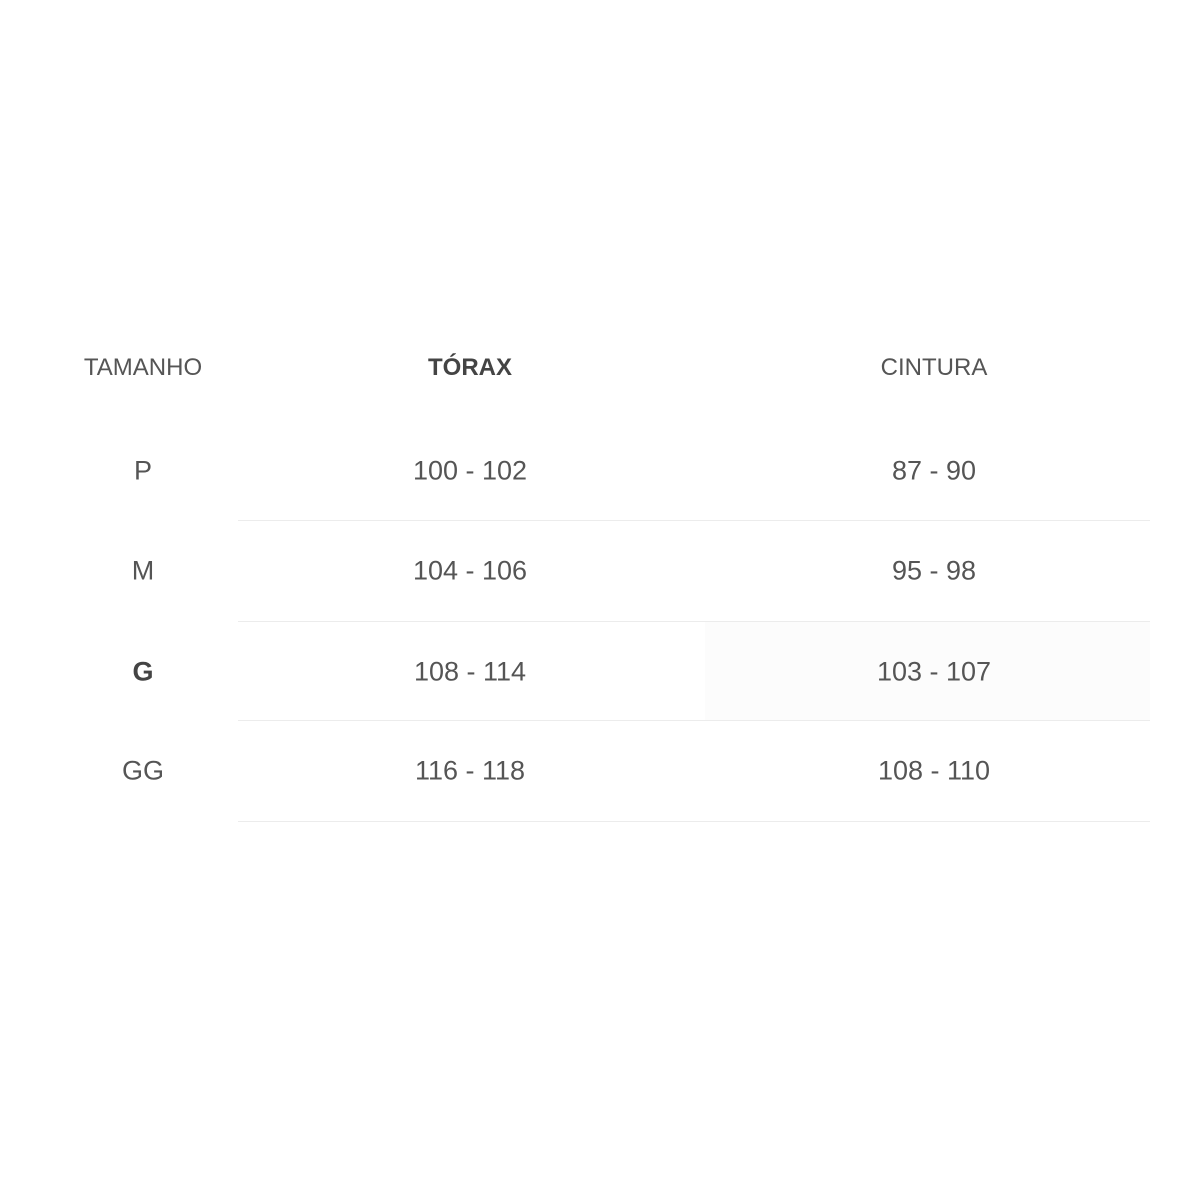 The height and width of the screenshot is (1200, 1200). I want to click on header-cintura: CINTURA, so click(934, 367).